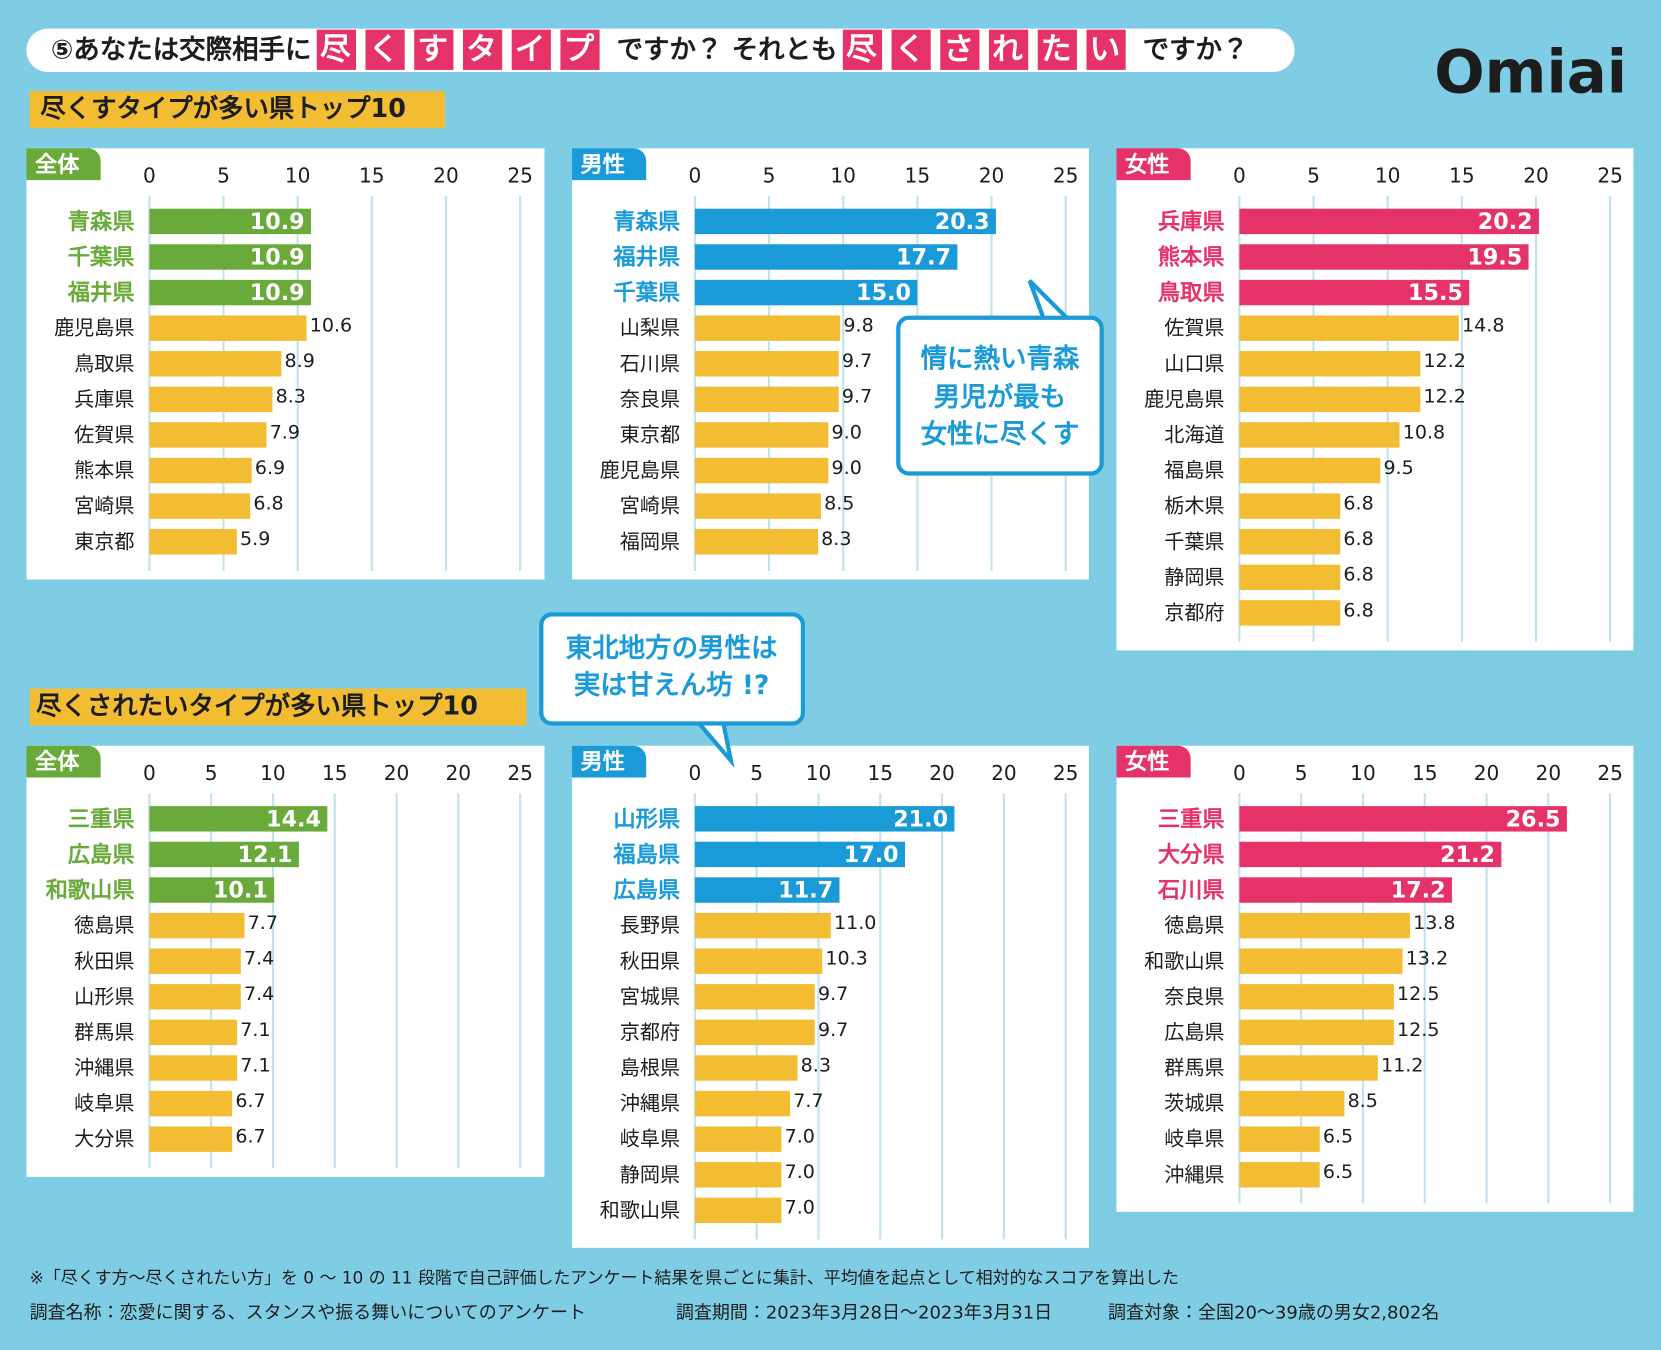 The height and width of the screenshot is (1350, 1661). What do you see at coordinates (1358, 575) in the screenshot?
I see `value-label: 6.8` at bounding box center [1358, 575].